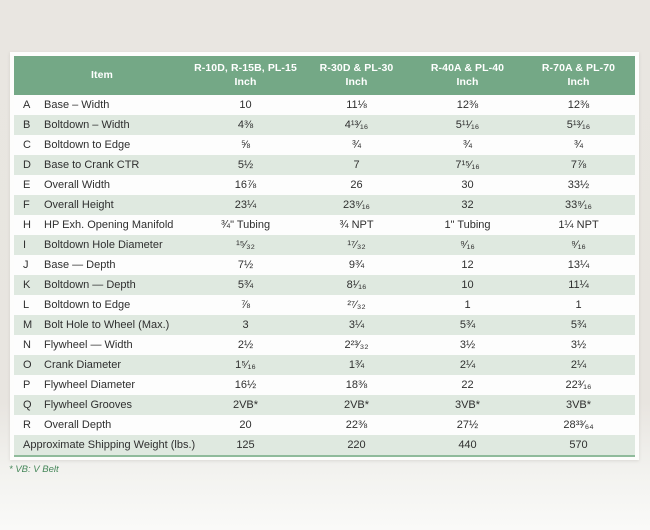 This screenshot has height=530, width=650. I want to click on table-row: F Overall Height 23¼ 23⁹⁄₁₆ 32 33⁹⁄₁₆, so click(324, 205).